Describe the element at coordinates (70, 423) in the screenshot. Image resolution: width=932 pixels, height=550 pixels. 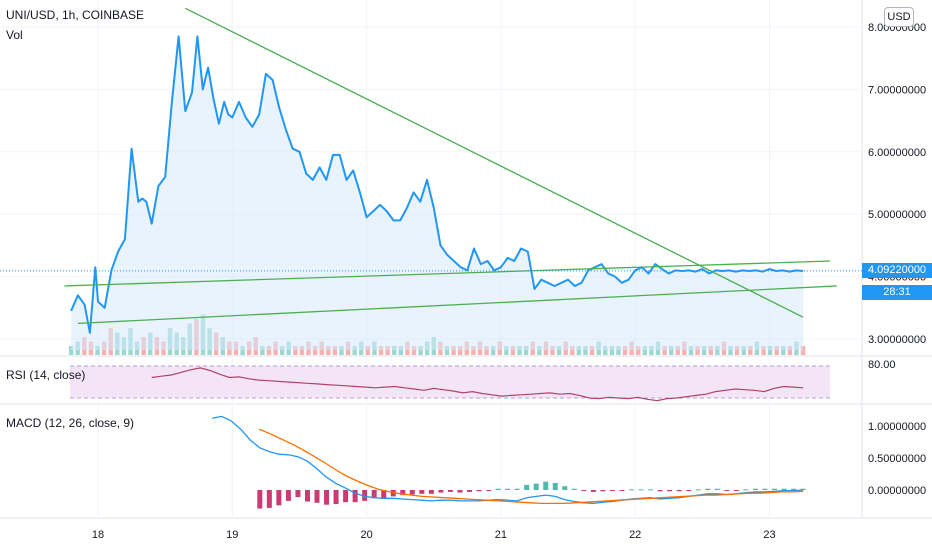
I see `macd-label: MACD (12, 26, close, 9)` at that location.